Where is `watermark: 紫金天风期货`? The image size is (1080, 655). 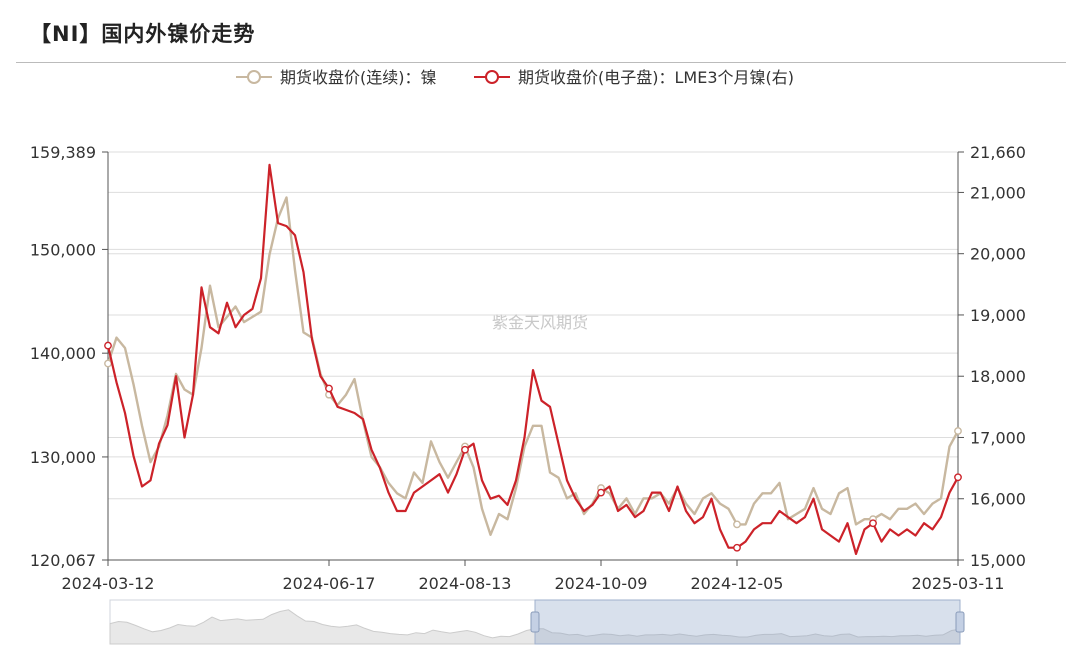
watermark: 紫金天风期货 is located at coordinates (540, 322).